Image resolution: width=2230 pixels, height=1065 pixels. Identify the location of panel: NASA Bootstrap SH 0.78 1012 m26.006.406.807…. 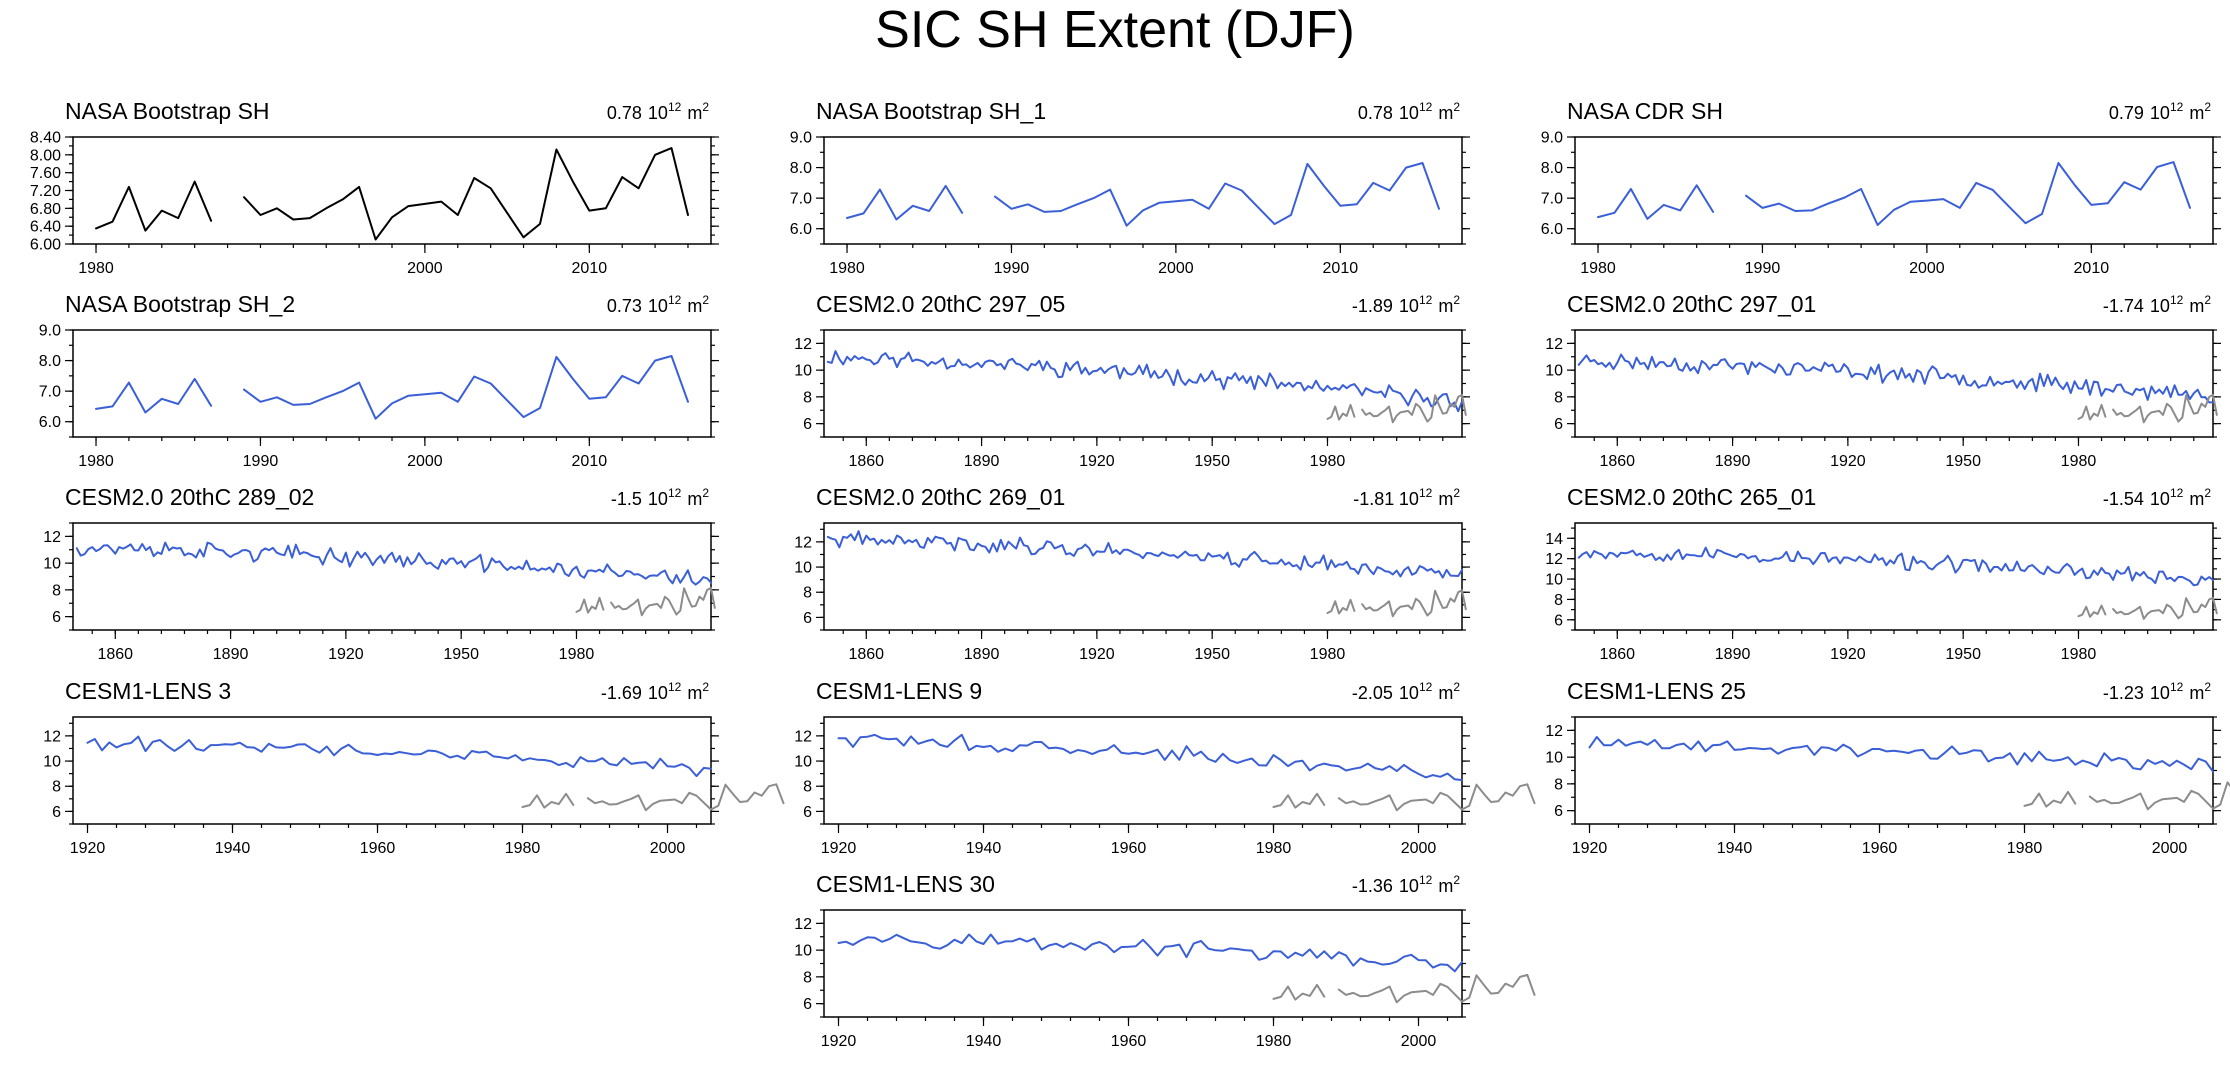
(374, 187).